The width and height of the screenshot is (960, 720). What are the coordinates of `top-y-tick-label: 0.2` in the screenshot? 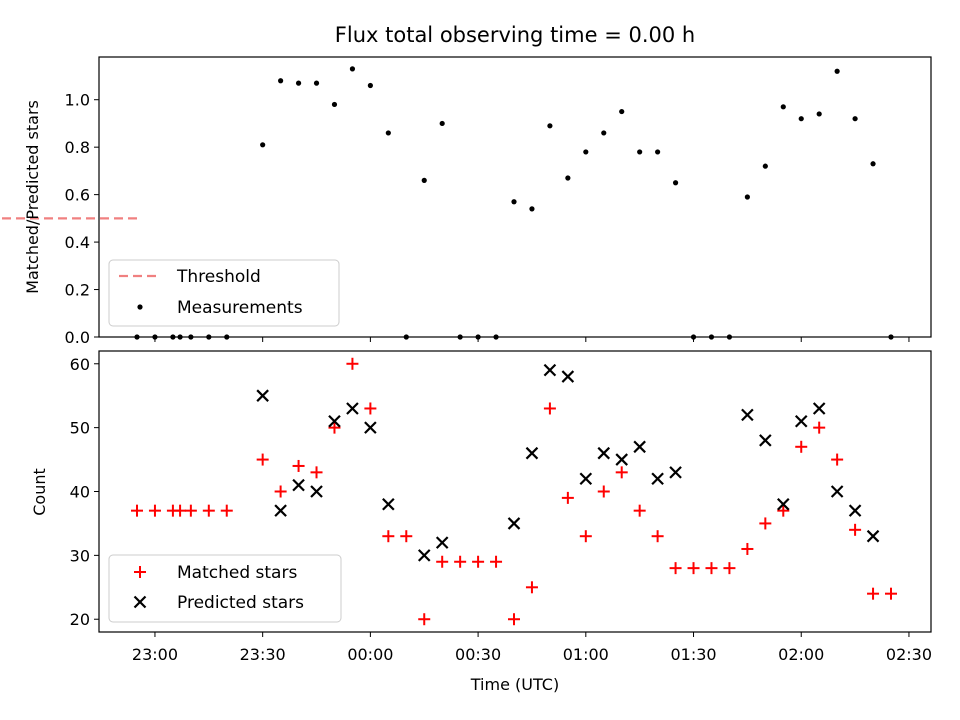 It's located at (77, 290).